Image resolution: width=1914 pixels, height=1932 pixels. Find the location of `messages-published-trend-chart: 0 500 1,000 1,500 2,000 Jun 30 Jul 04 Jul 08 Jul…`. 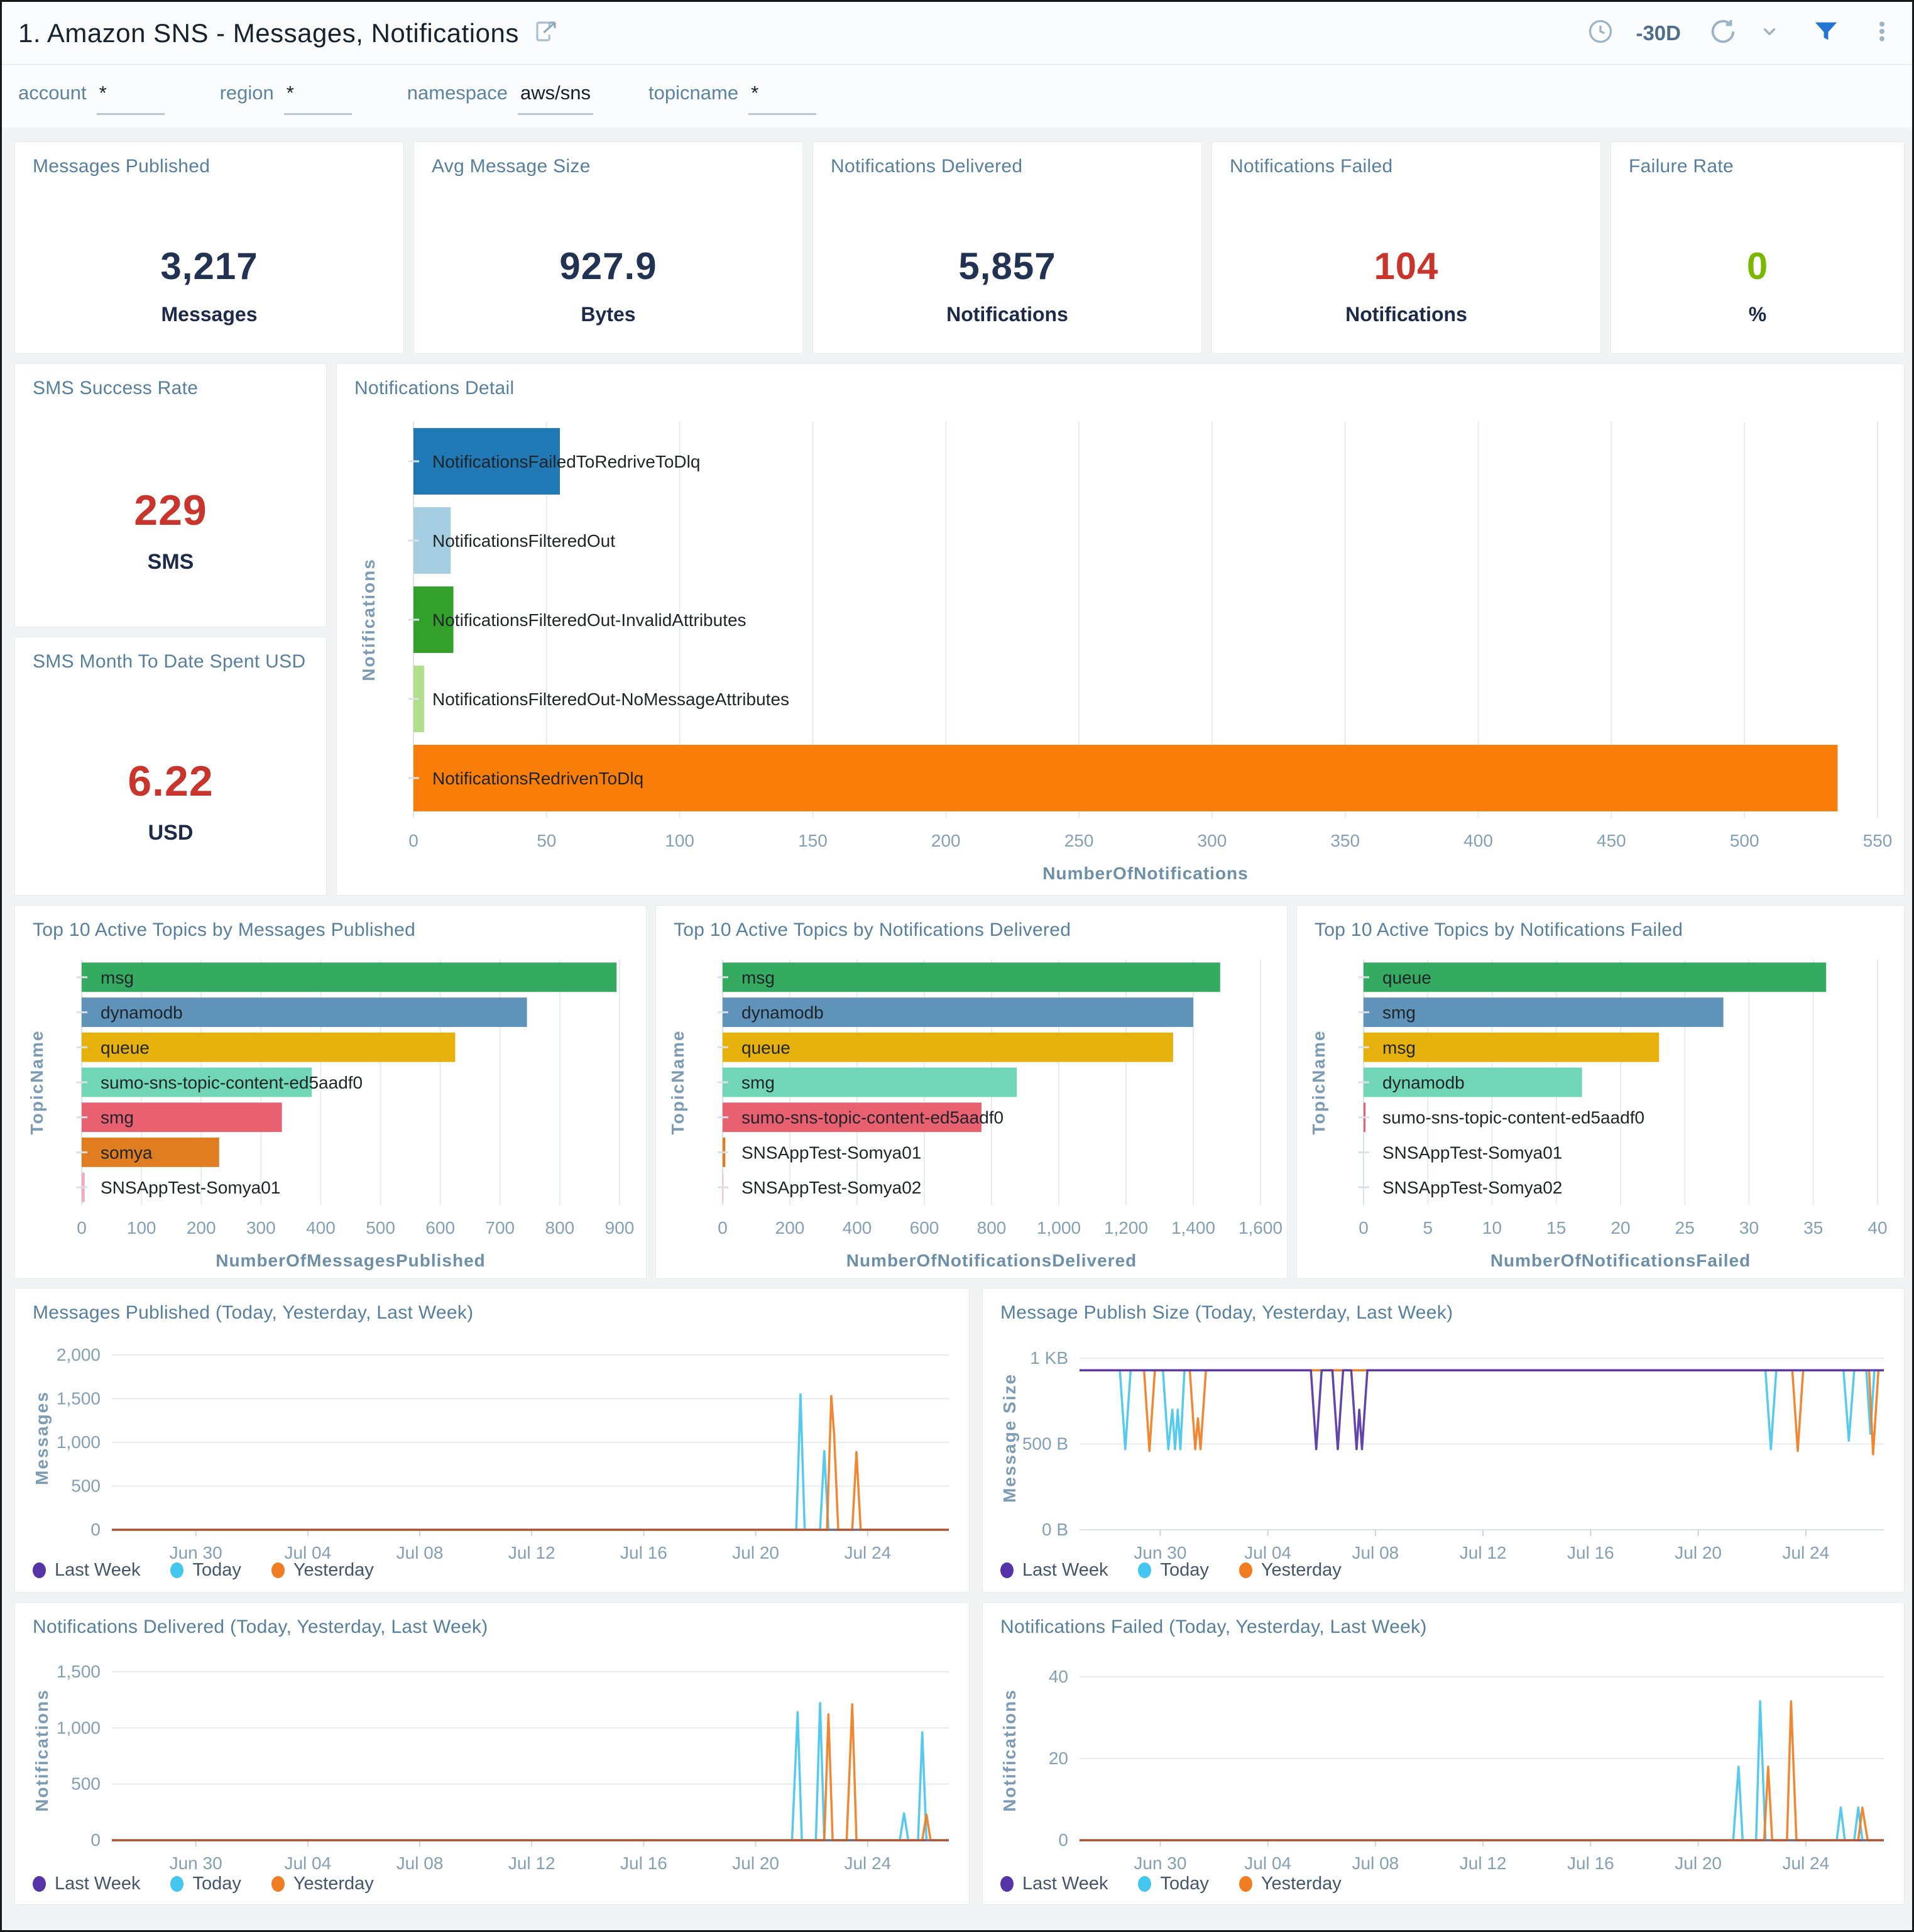

messages-published-trend-chart: 0 500 1,000 1,500 2,000 Jun 30 Jul 04 Jul 08 Jul… is located at coordinates (492, 1448).